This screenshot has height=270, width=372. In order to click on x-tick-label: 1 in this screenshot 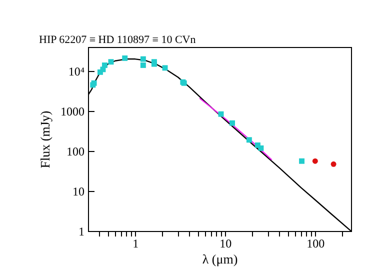, I will do `click(135, 243)`.